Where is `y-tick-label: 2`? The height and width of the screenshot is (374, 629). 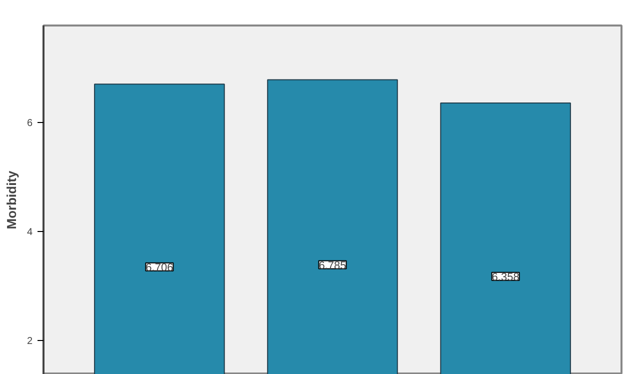 y-tick-label: 2 is located at coordinates (29, 342).